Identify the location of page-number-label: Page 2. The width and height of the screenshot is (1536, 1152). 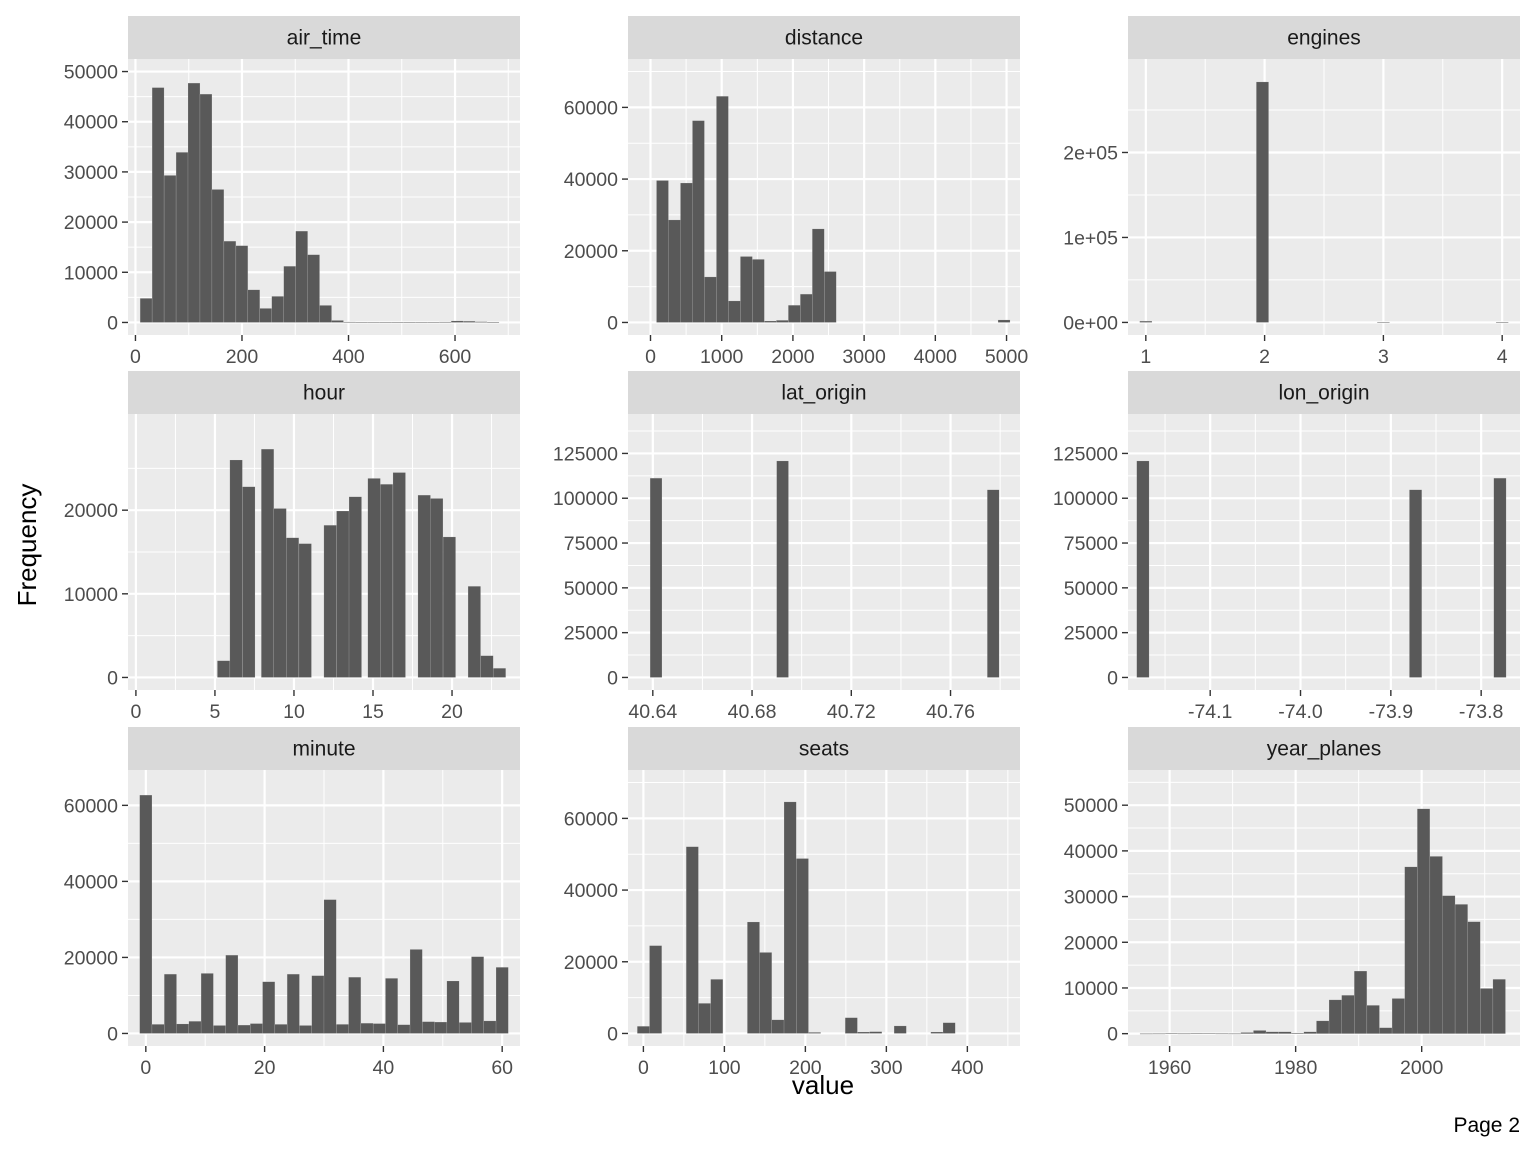
(1486, 1125).